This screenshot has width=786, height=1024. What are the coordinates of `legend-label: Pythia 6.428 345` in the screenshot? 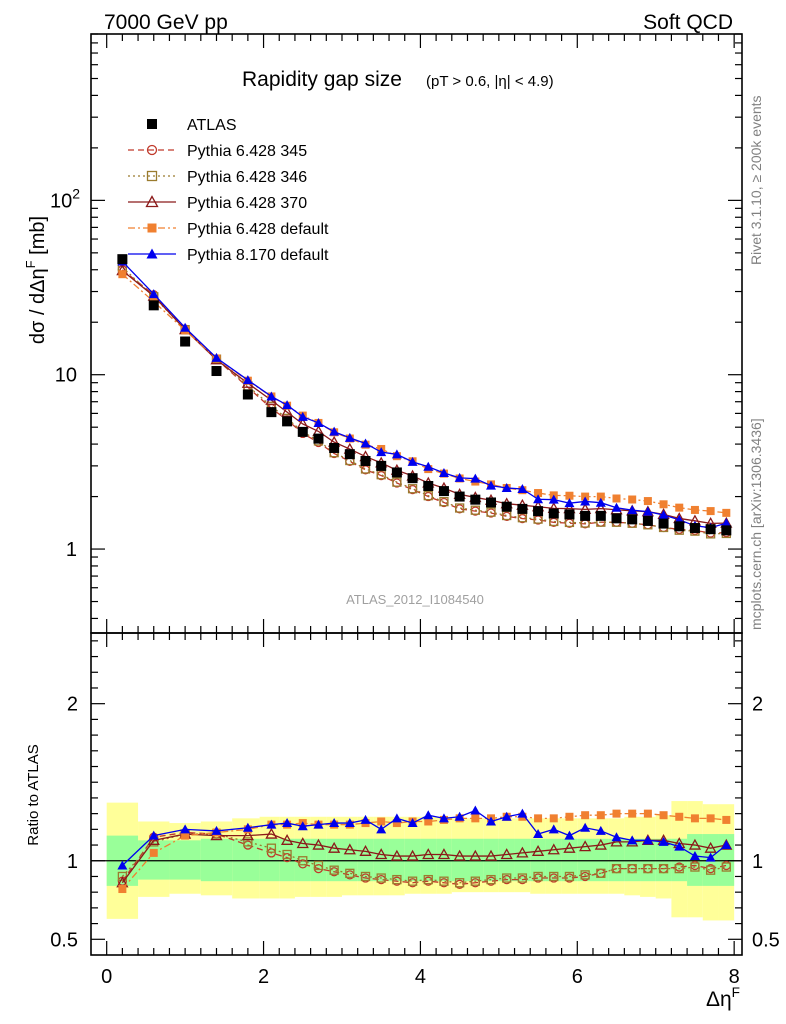 It's located at (247, 151).